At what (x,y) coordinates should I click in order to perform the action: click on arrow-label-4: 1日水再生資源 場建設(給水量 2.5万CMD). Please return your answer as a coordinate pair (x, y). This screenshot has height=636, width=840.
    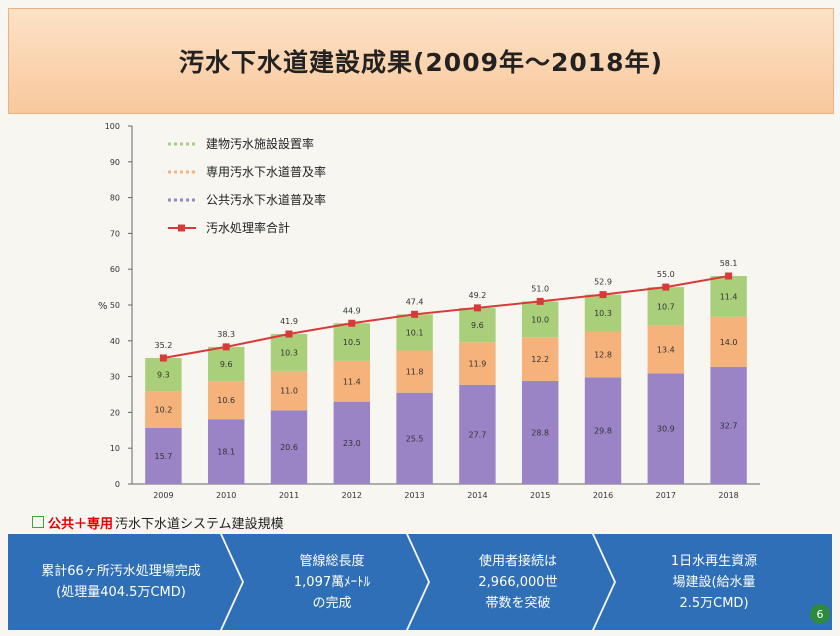
    Looking at the image, I should click on (714, 582).